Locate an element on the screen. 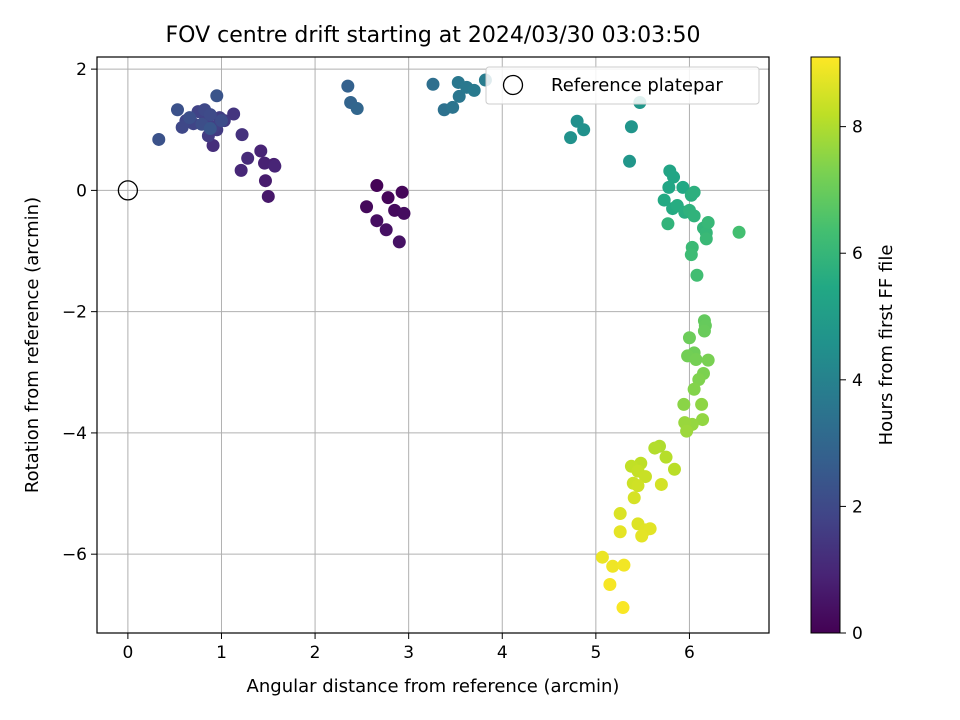 This screenshot has width=960, height=720. y-axis-label: Rotation from reference (arcmin) is located at coordinates (32, 345).